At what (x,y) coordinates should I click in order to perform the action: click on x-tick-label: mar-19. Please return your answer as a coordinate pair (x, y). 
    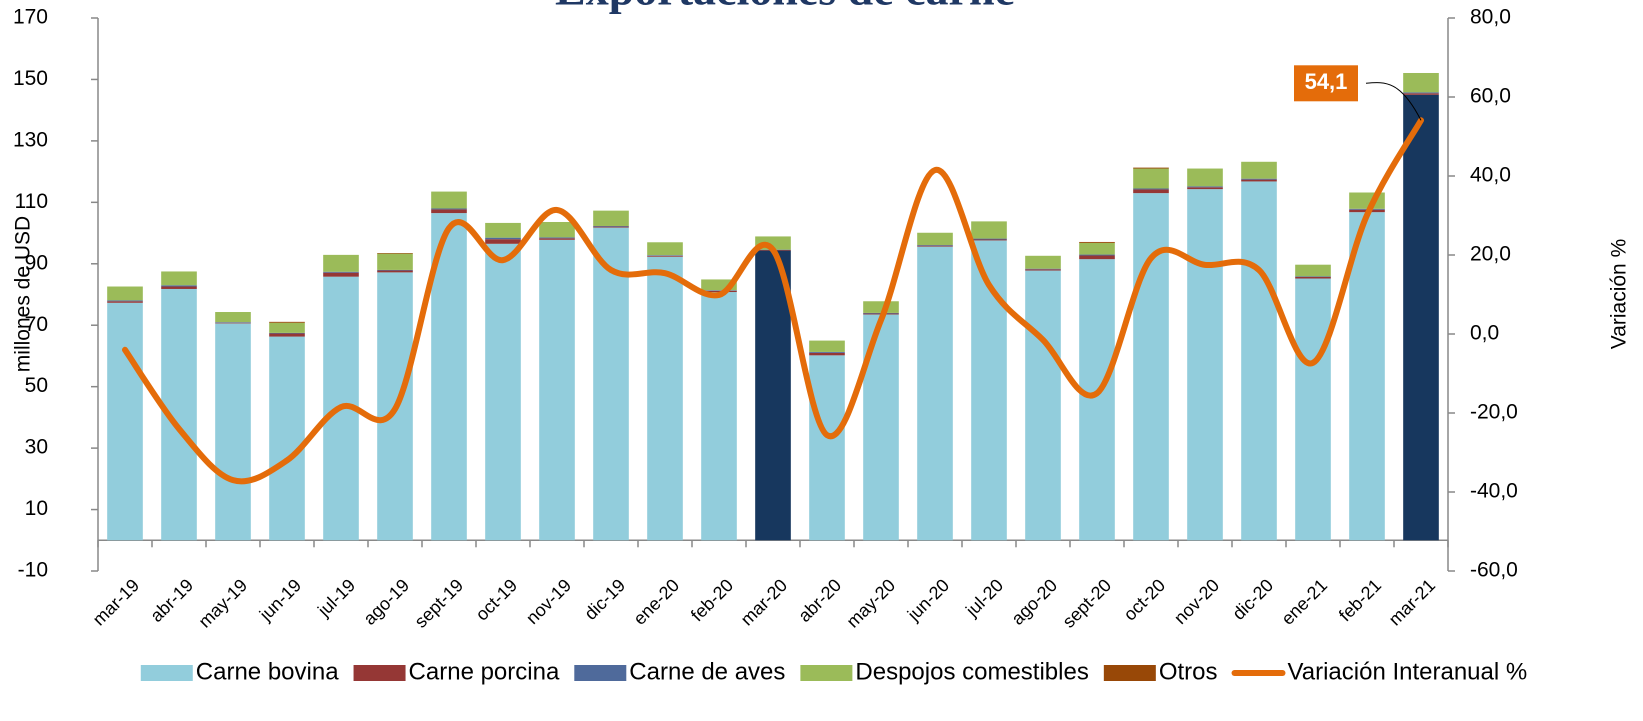
    Looking at the image, I should click on (116, 602).